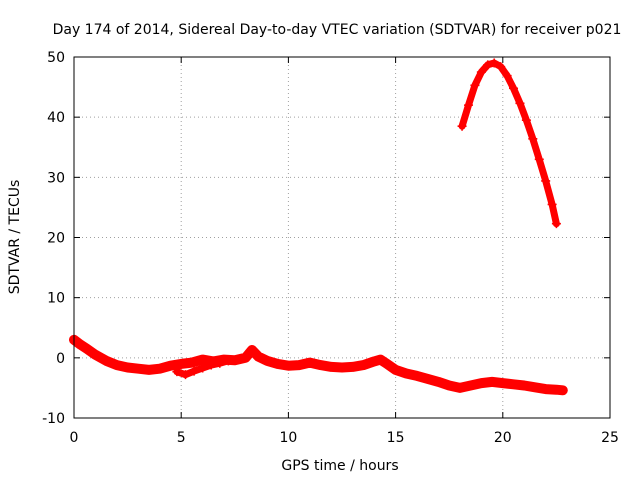  What do you see at coordinates (339, 466) in the screenshot?
I see `x-axis-label: GPS time / hours` at bounding box center [339, 466].